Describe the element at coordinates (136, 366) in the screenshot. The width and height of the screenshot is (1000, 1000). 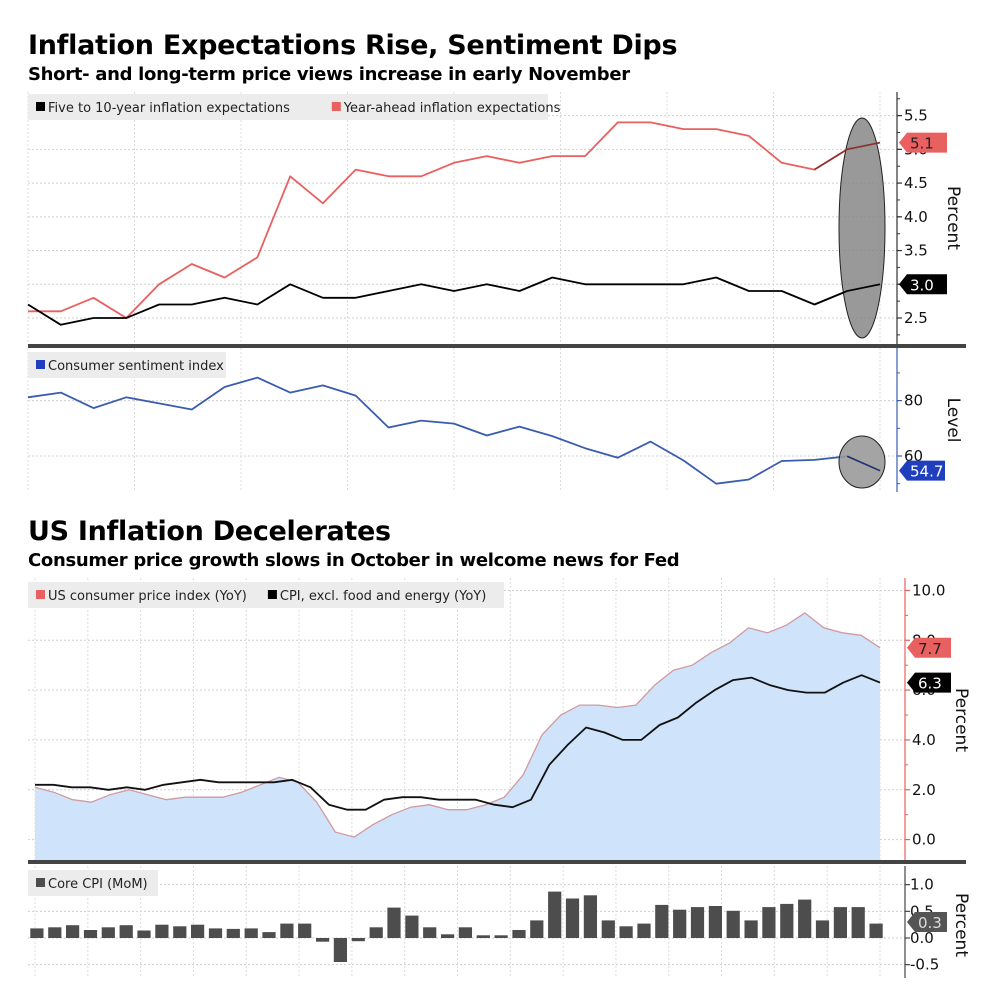
I see `sentiment-legend-label: Consumer sentiment index` at that location.